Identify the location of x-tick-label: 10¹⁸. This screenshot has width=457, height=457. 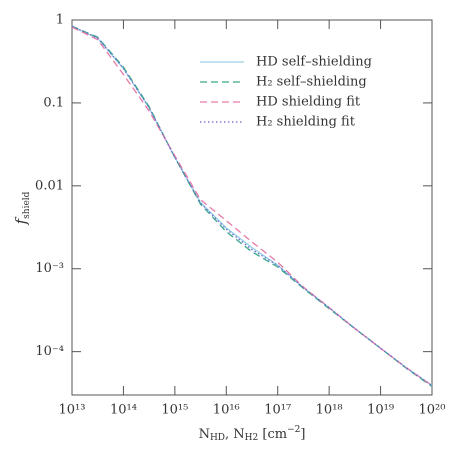
(329, 410).